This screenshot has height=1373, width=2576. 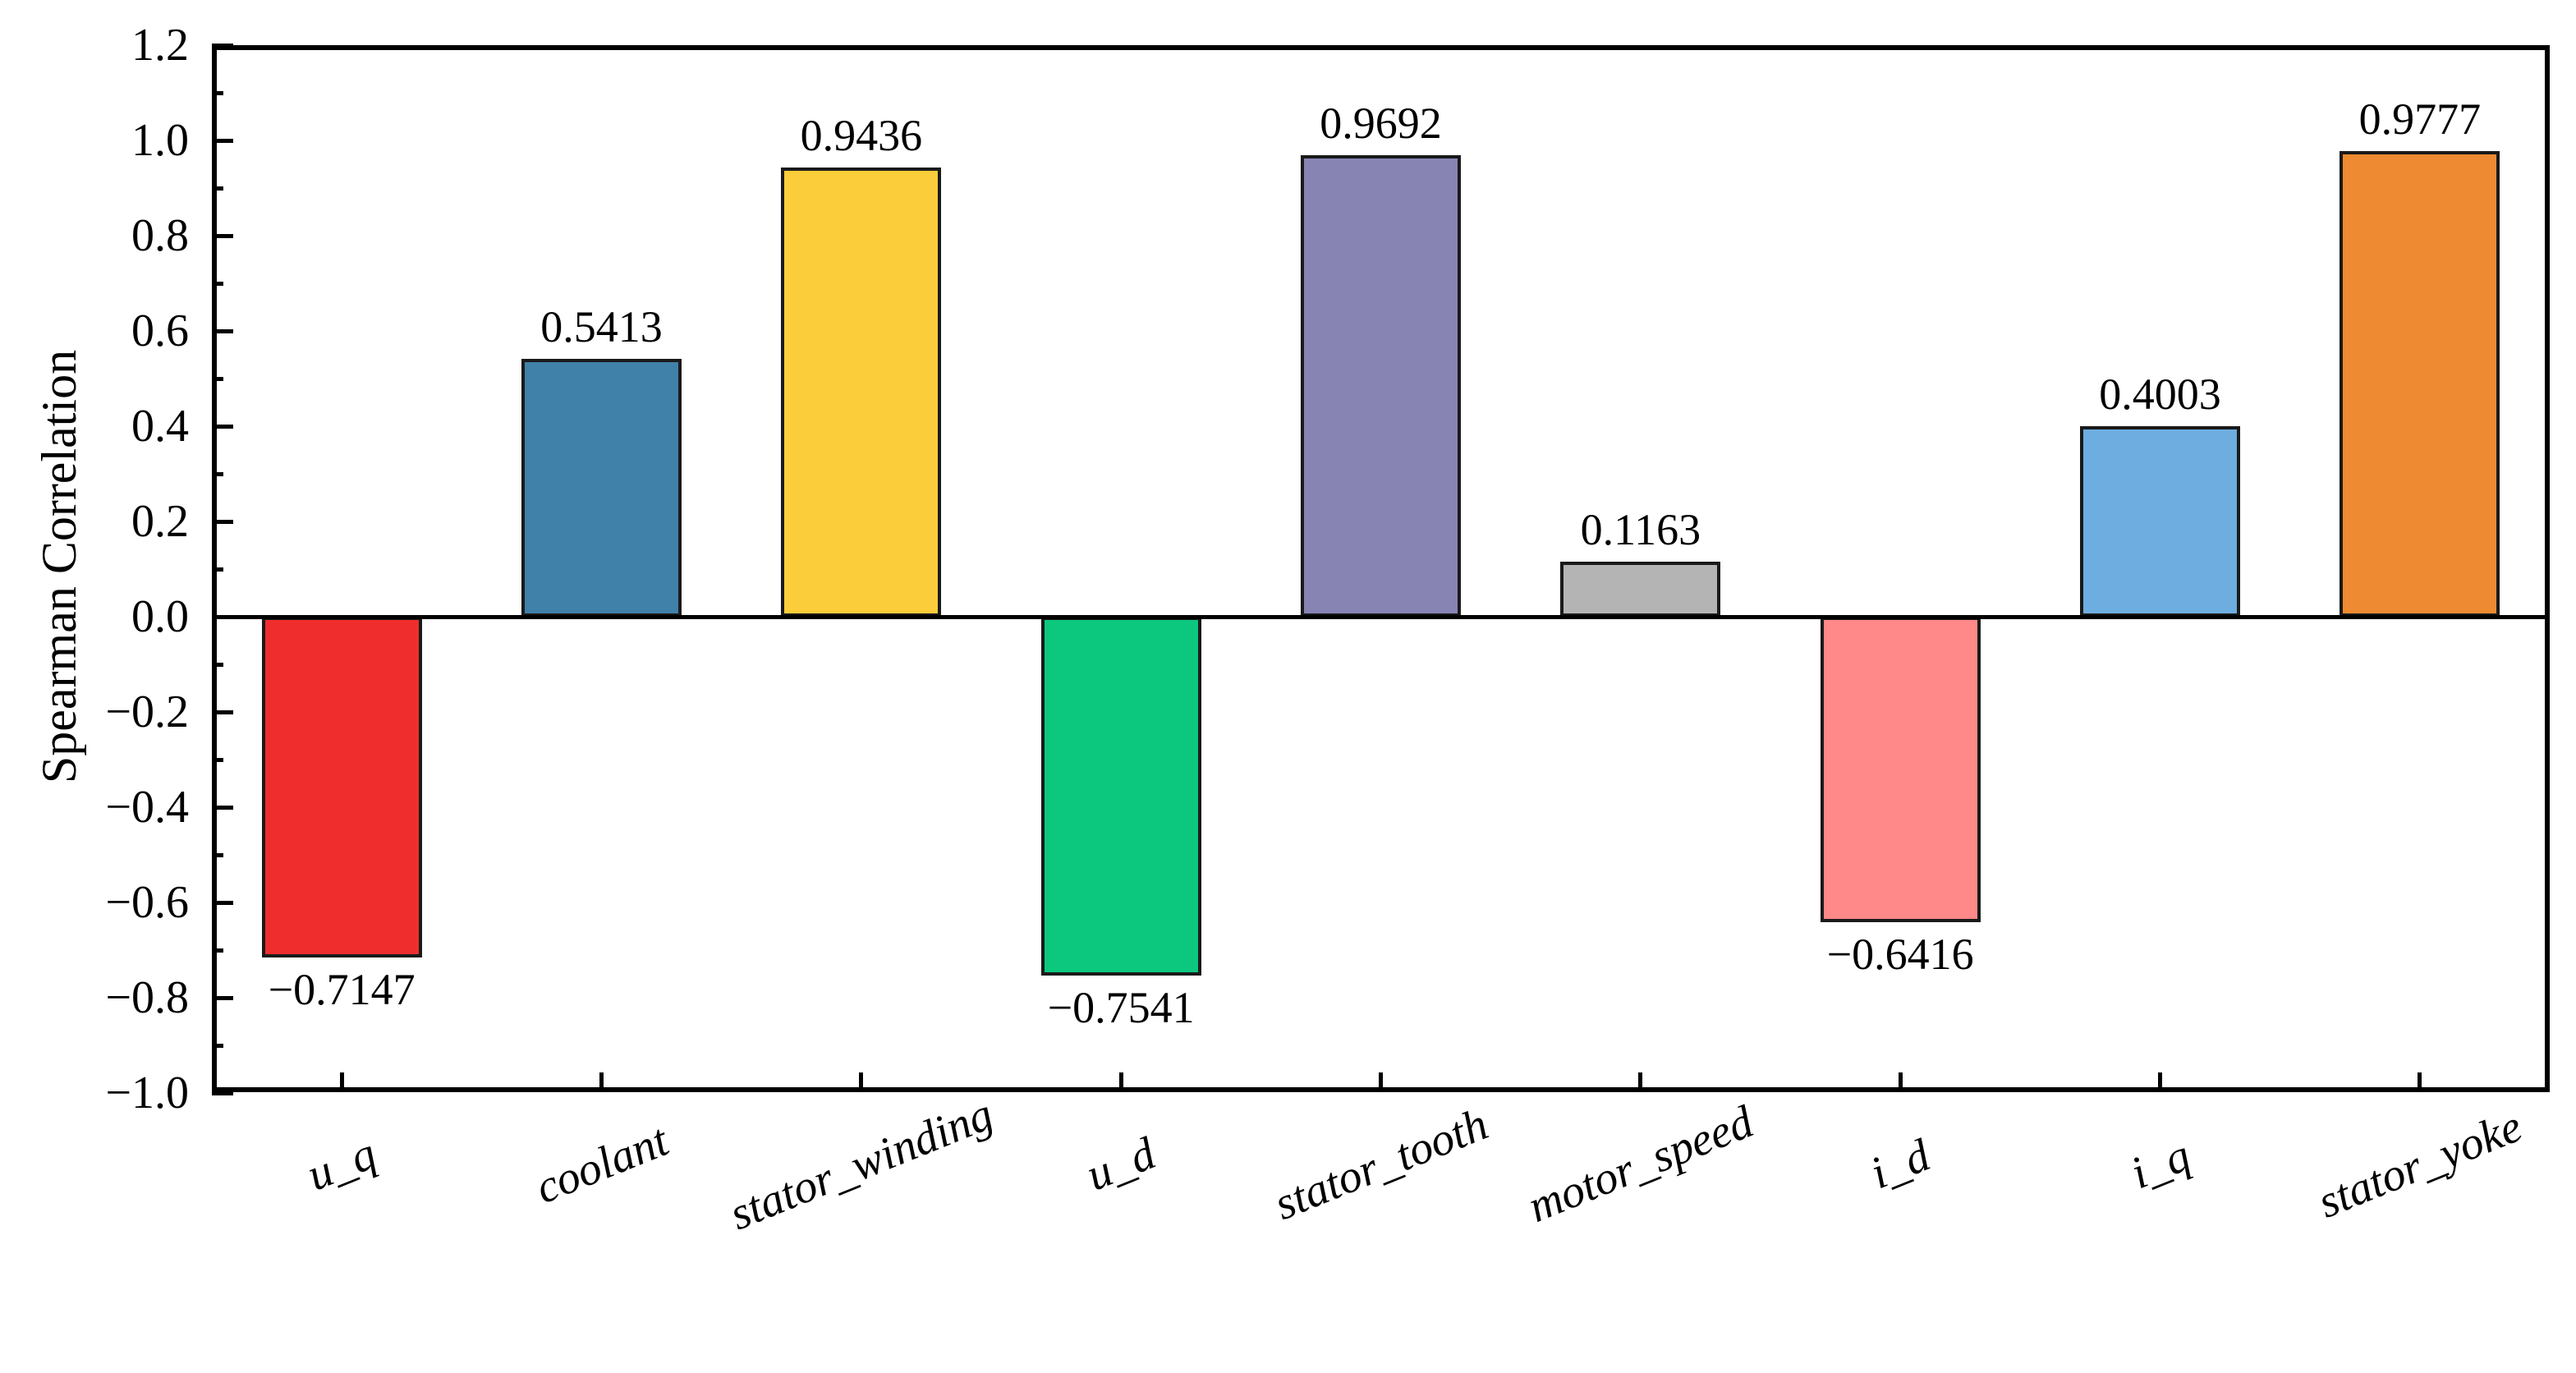 I want to click on x-tick-motor_speed, so click(x=1640, y=1082).